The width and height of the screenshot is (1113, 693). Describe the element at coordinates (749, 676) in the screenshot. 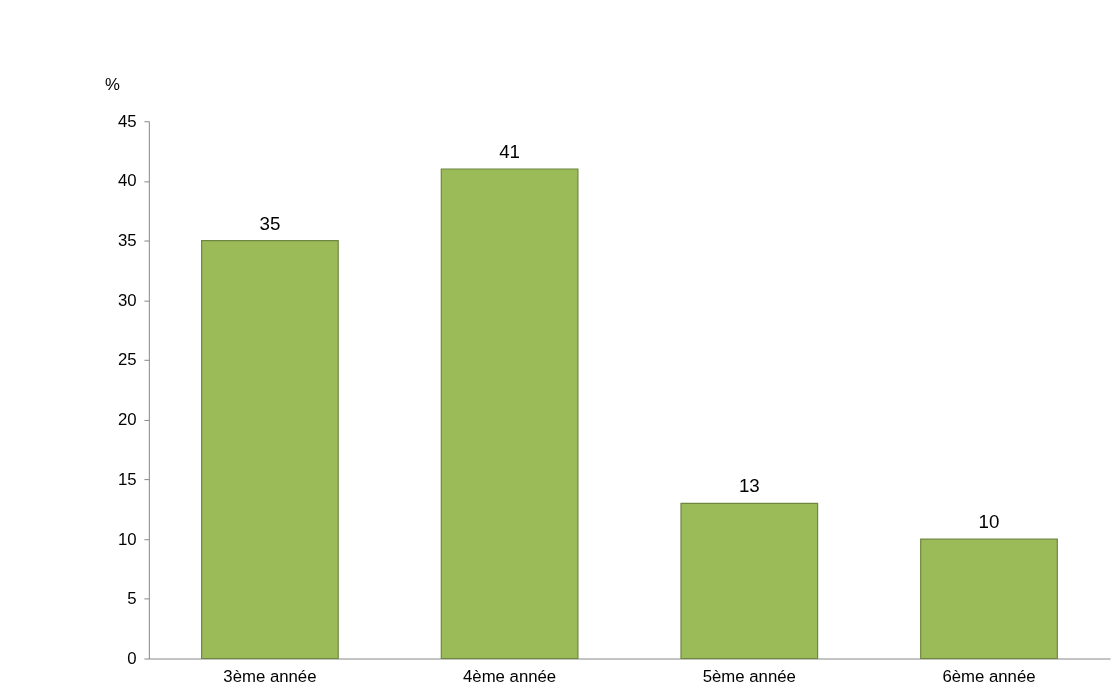

I see `x-tick-label: 5ème année` at that location.